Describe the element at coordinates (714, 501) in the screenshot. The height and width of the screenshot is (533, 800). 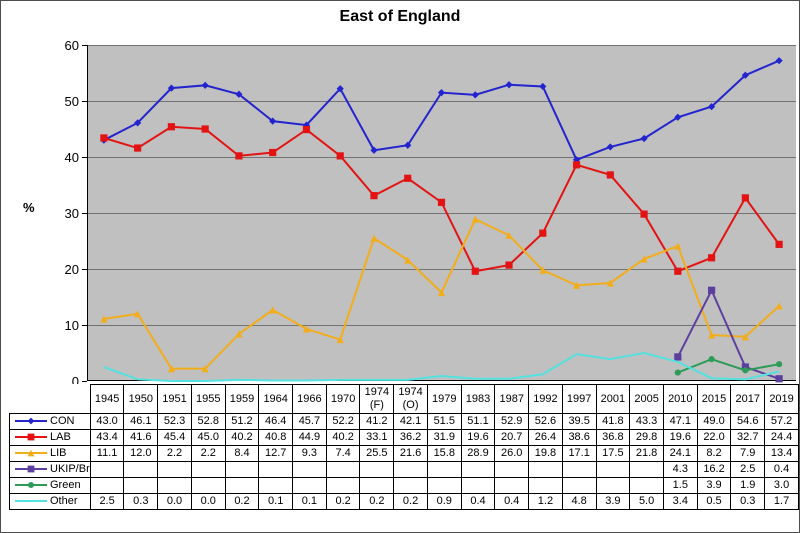
I see `value-cell: 0.5` at that location.